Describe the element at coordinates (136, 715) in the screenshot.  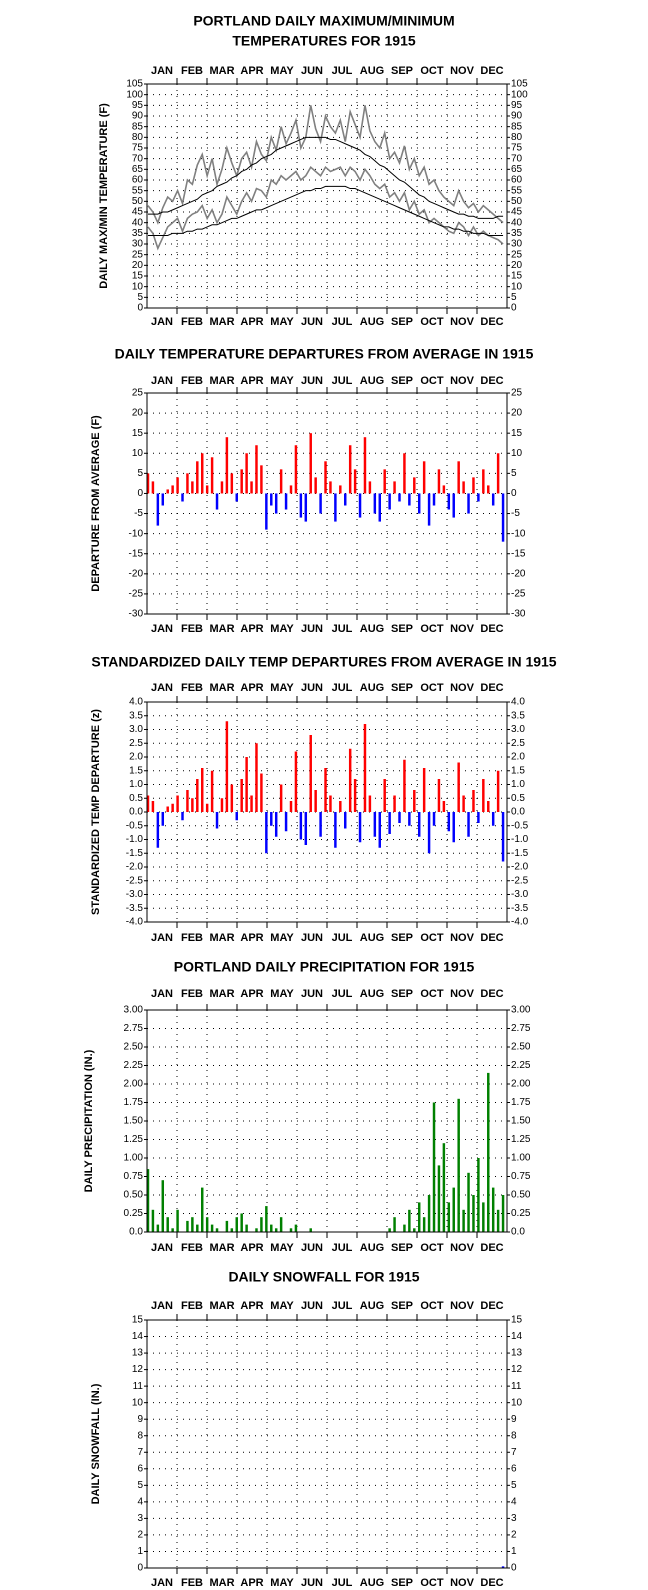
I see `y-tick-label: 3.5` at that location.